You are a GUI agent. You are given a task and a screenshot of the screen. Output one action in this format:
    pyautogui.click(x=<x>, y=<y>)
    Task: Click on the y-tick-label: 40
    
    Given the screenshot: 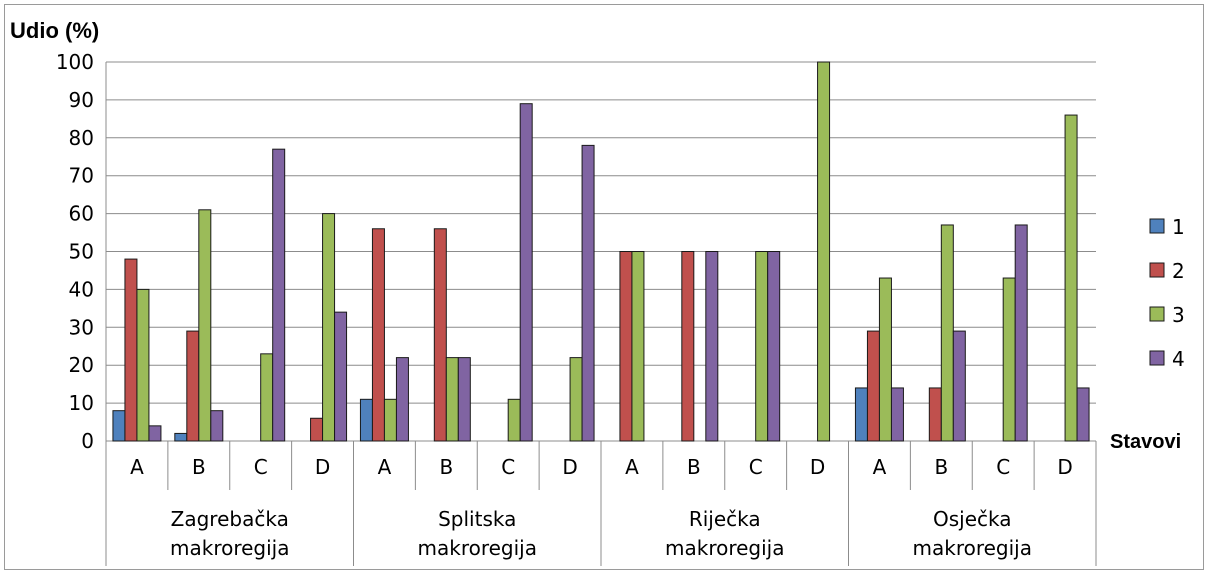 What is the action you would take?
    pyautogui.click(x=81, y=289)
    